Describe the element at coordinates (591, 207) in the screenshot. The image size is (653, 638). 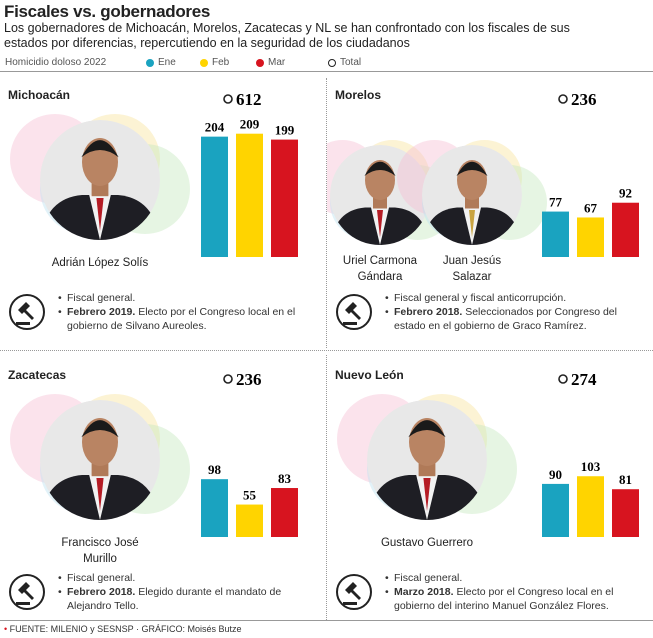
I see `value-label: 67` at that location.